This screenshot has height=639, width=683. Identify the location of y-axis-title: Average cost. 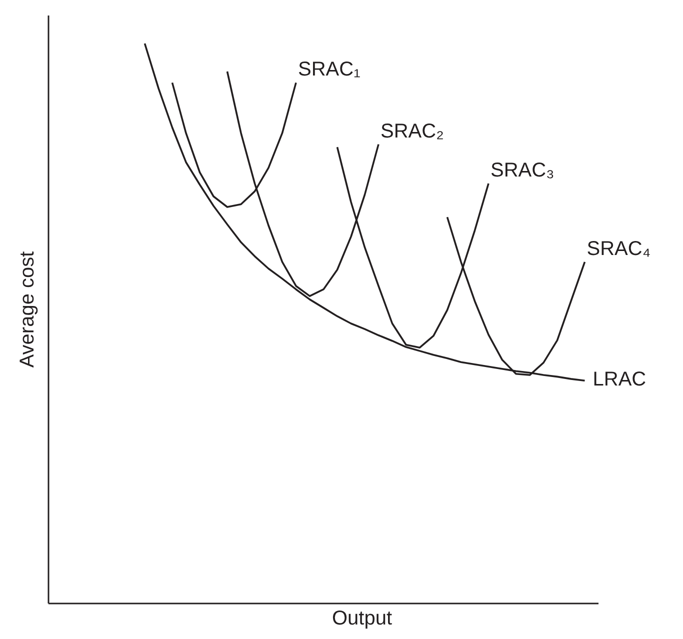
(27, 309).